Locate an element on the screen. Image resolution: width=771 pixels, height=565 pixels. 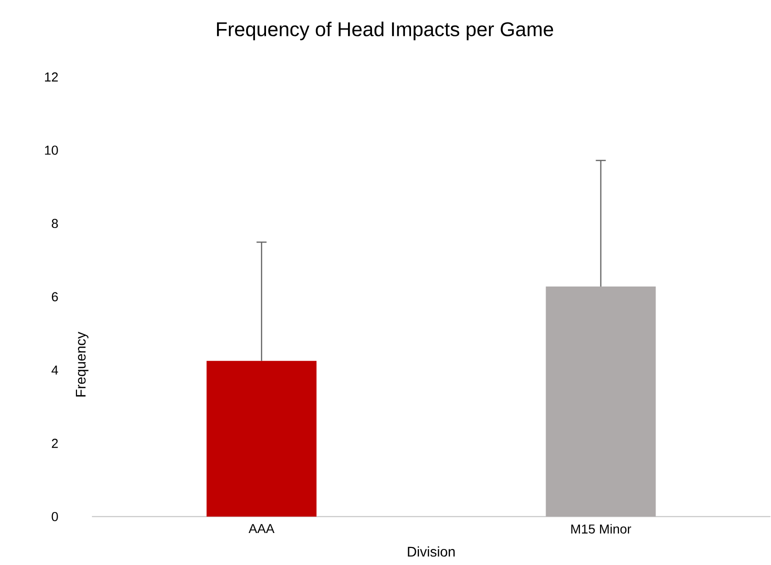
y-tick-label: 4 is located at coordinates (55, 370).